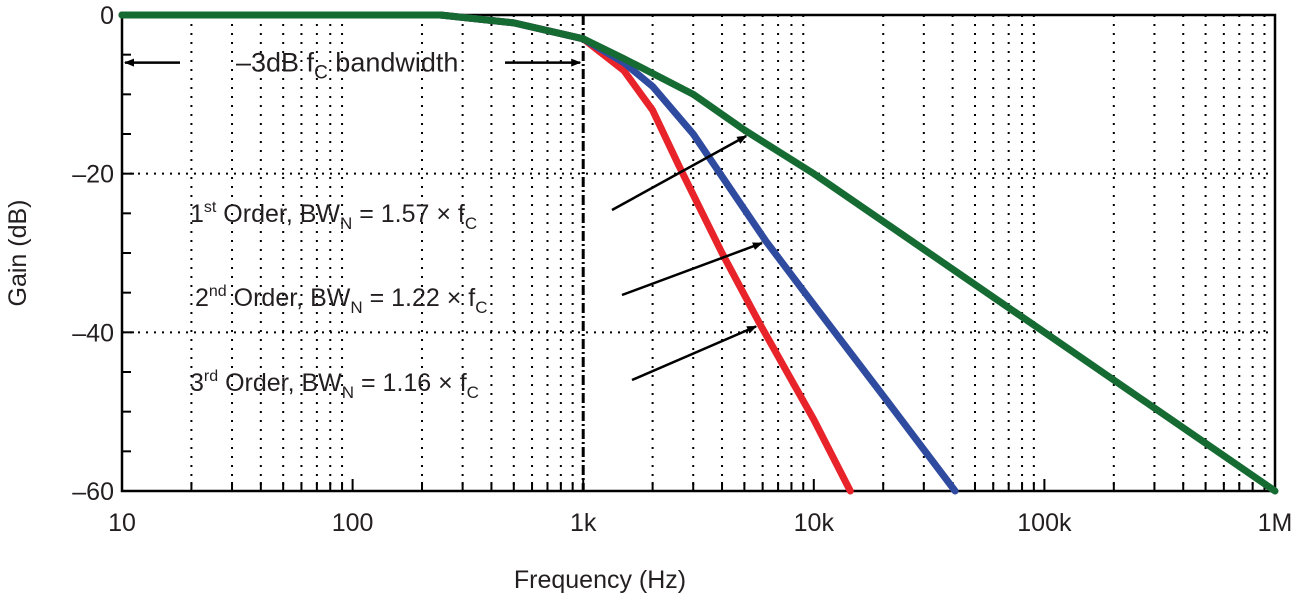  I want to click on x-axis-label: Frequency (Hz), so click(600, 580).